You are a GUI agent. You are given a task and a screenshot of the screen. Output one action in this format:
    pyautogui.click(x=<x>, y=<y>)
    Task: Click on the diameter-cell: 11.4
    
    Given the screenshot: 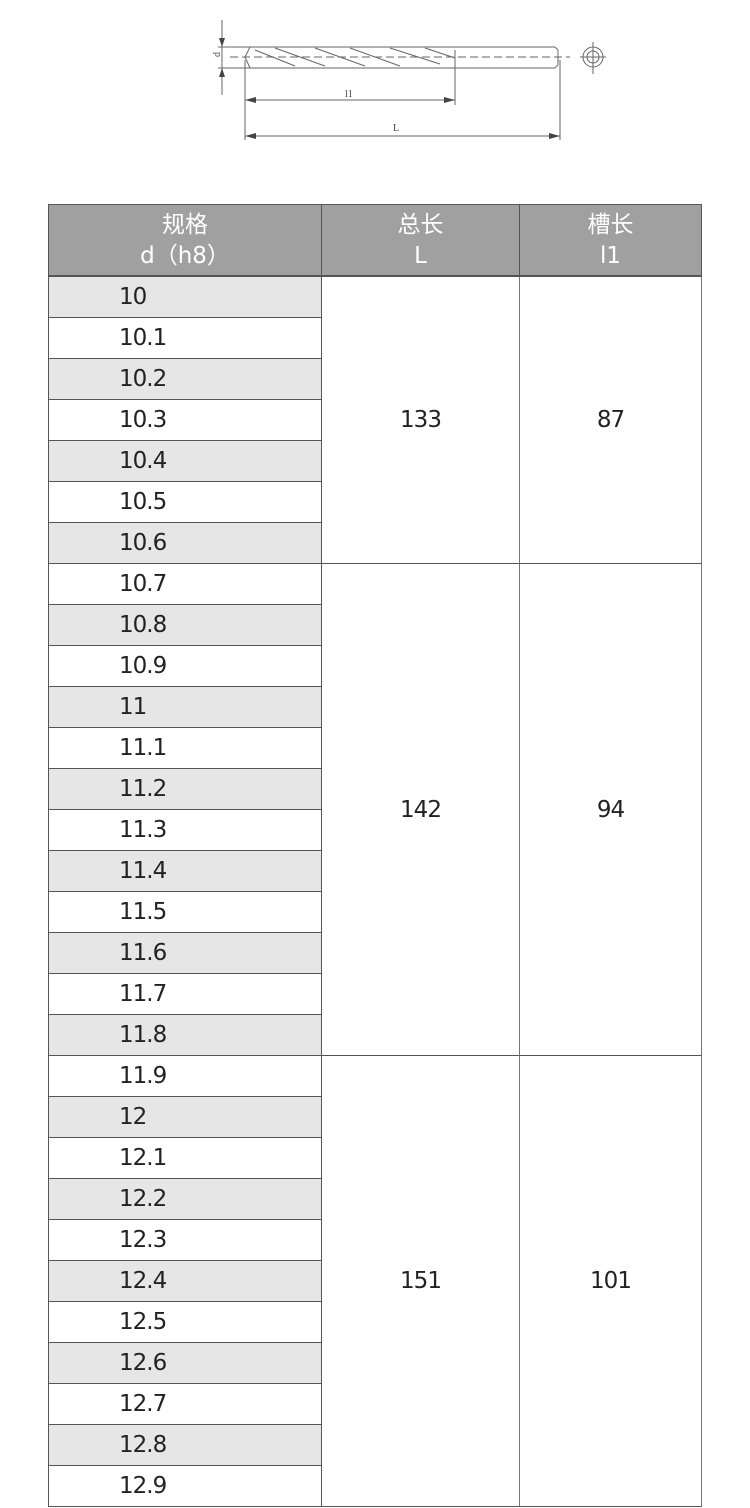 What is the action you would take?
    pyautogui.click(x=185, y=871)
    